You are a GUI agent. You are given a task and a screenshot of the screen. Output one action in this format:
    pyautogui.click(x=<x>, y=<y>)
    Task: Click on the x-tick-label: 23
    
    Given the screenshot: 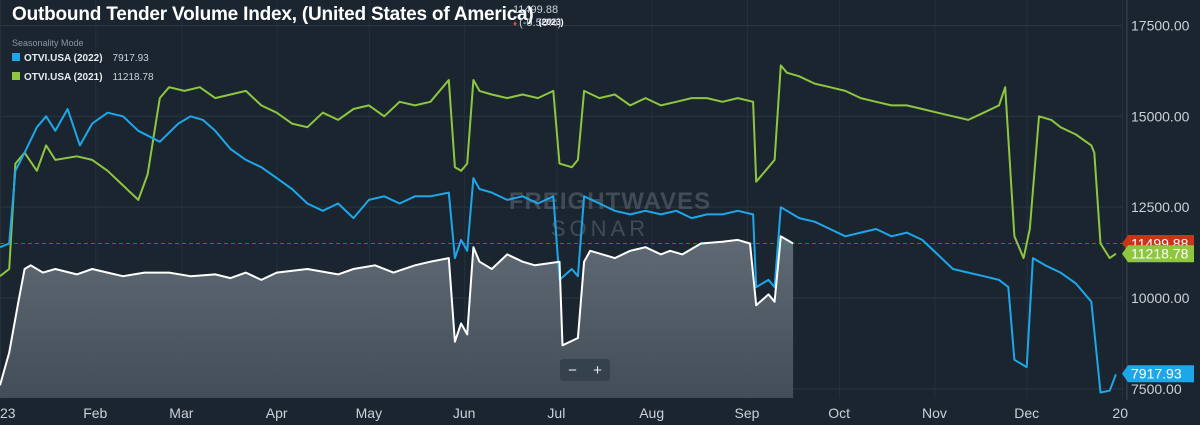 What is the action you would take?
    pyautogui.click(x=8, y=413)
    